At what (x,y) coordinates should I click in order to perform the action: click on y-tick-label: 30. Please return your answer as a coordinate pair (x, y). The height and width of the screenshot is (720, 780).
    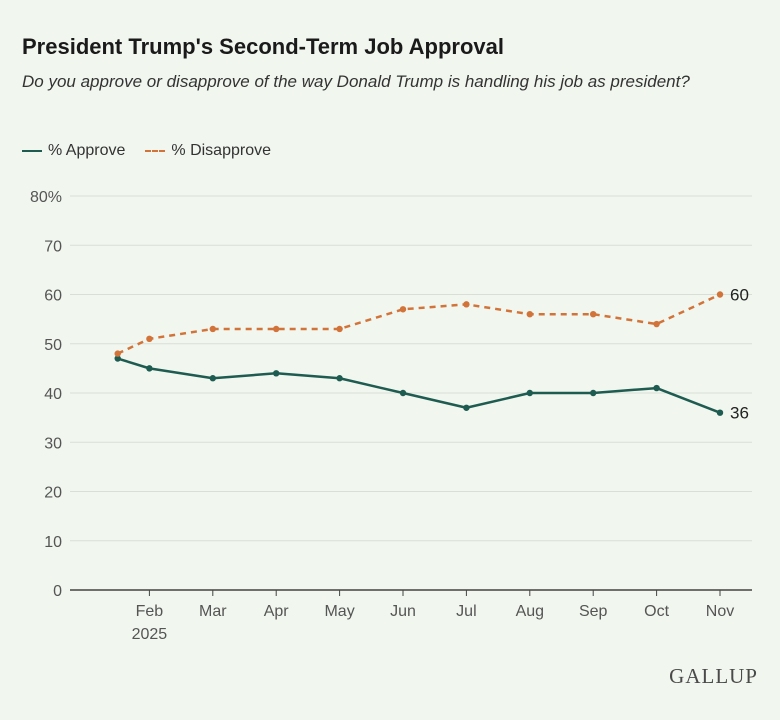
    Looking at the image, I should click on (53, 443).